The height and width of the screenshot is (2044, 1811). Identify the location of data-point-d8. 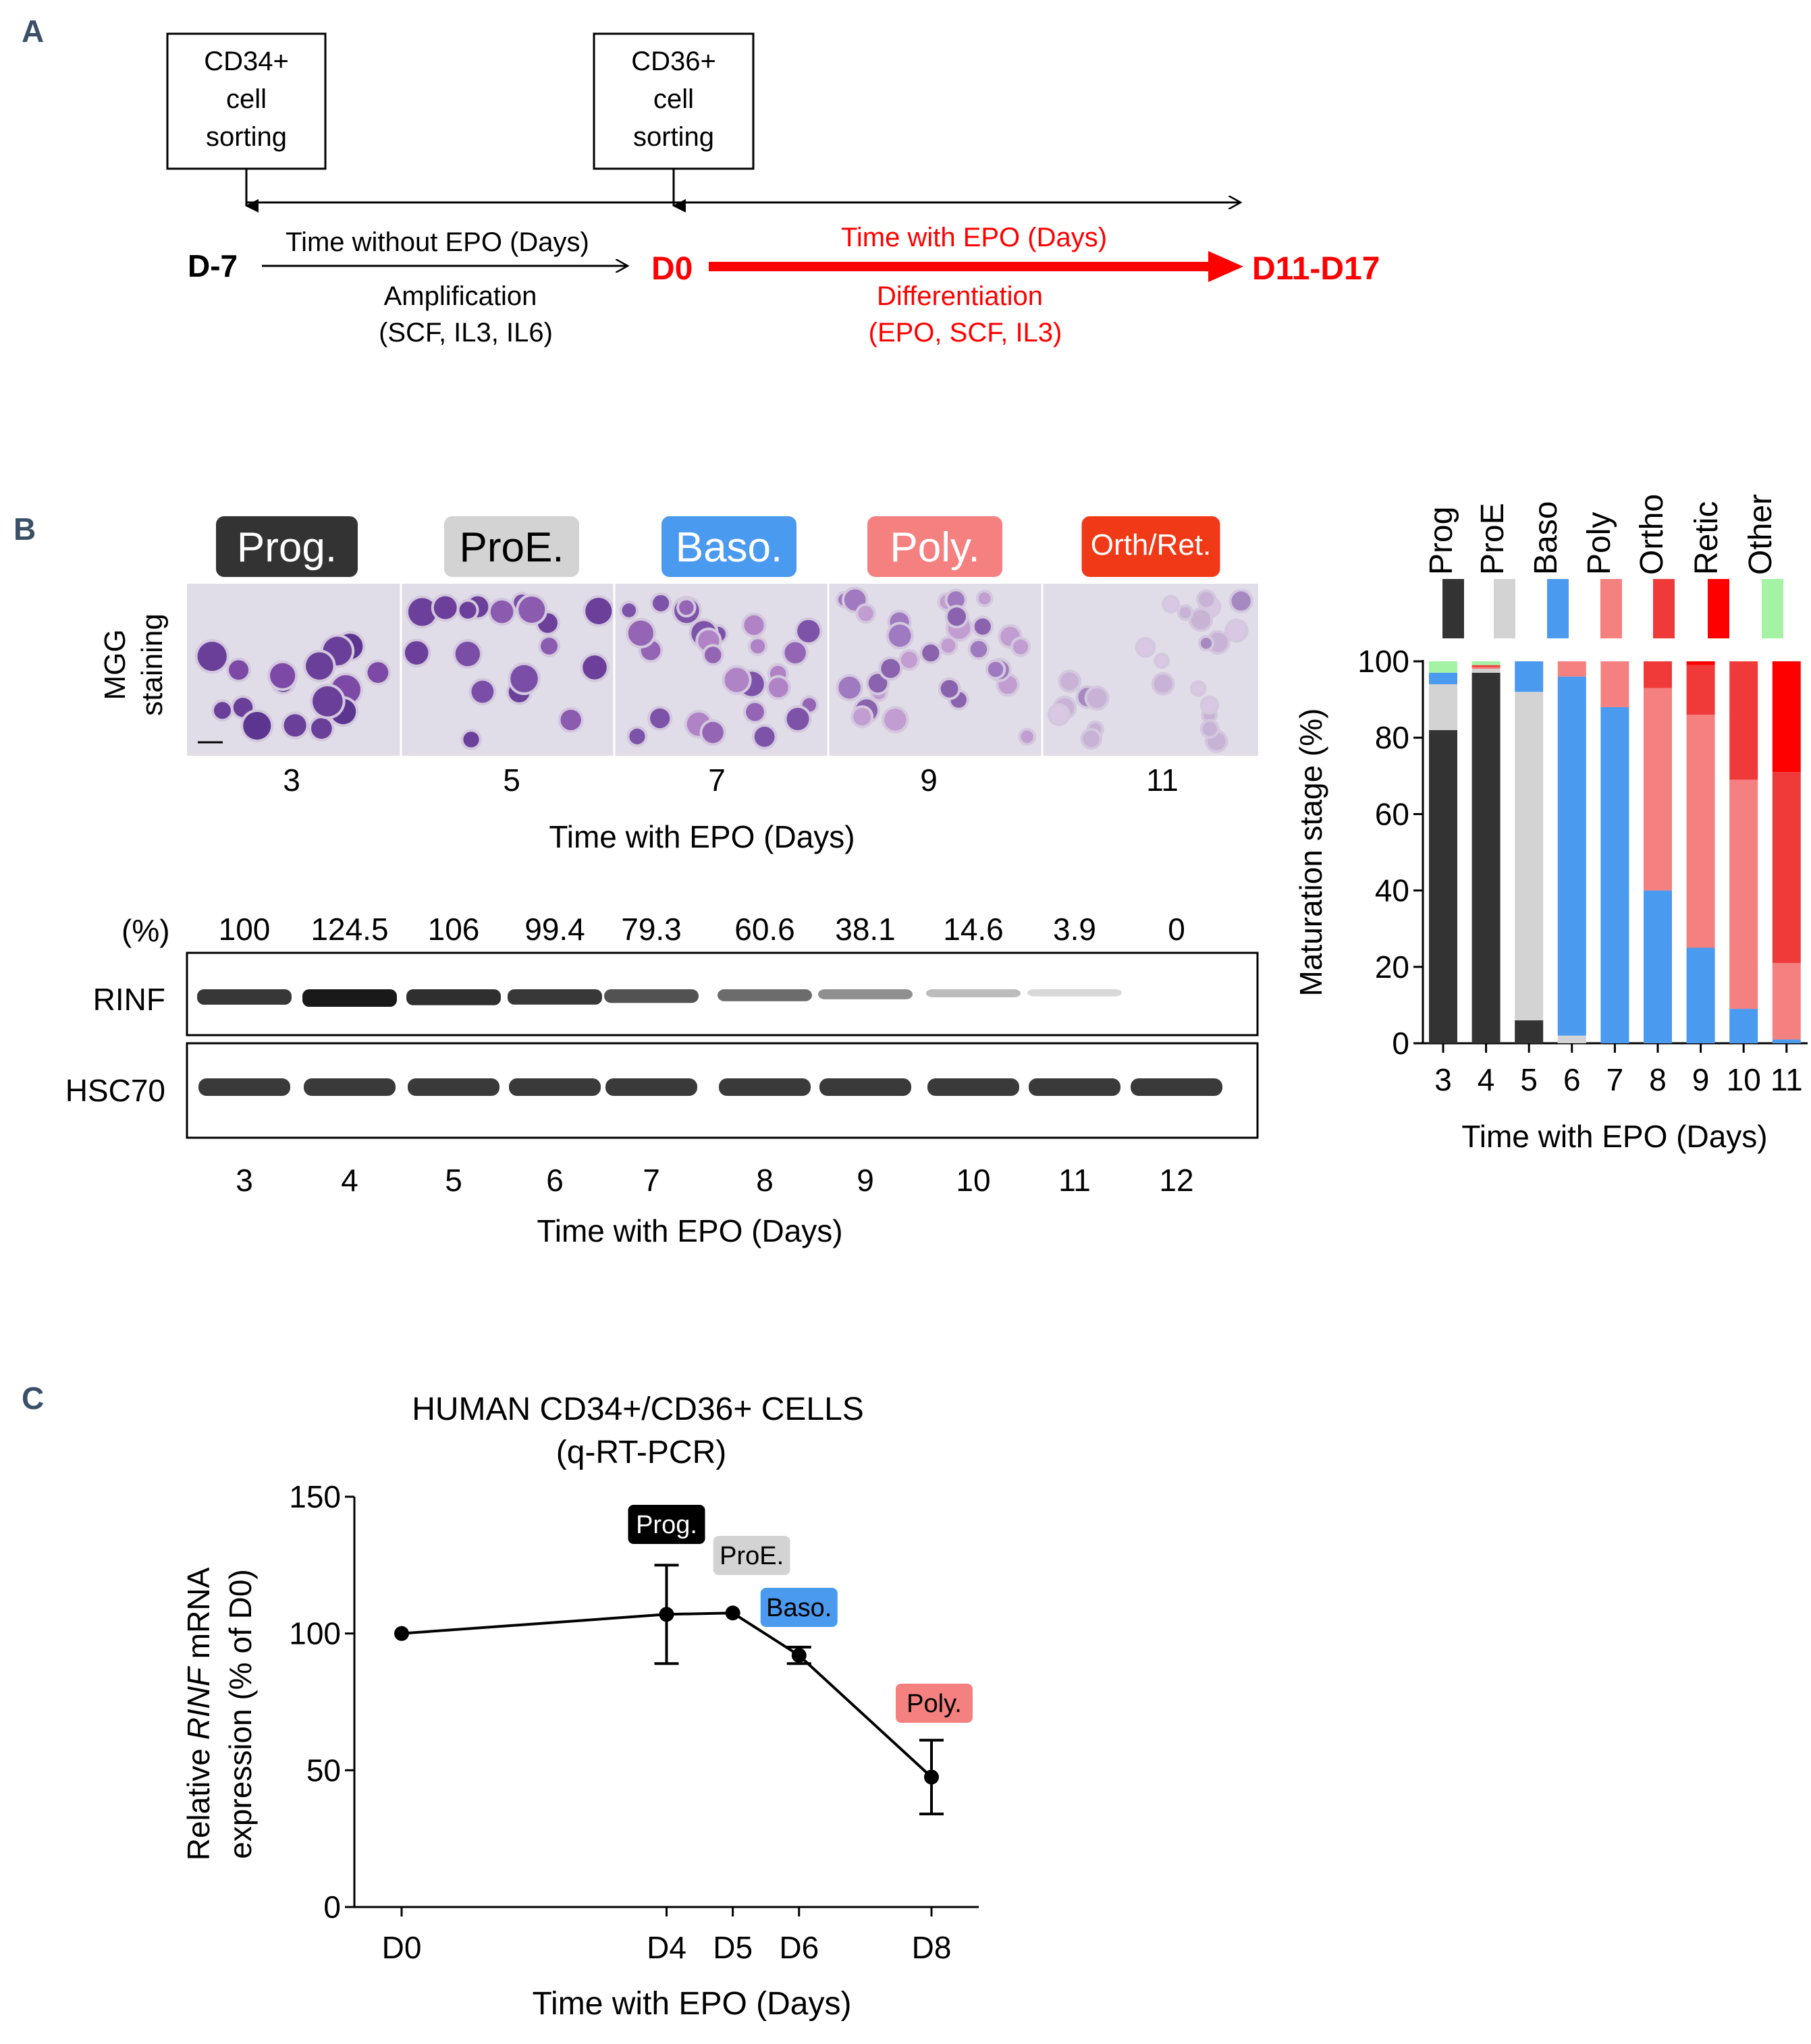
(931, 1777).